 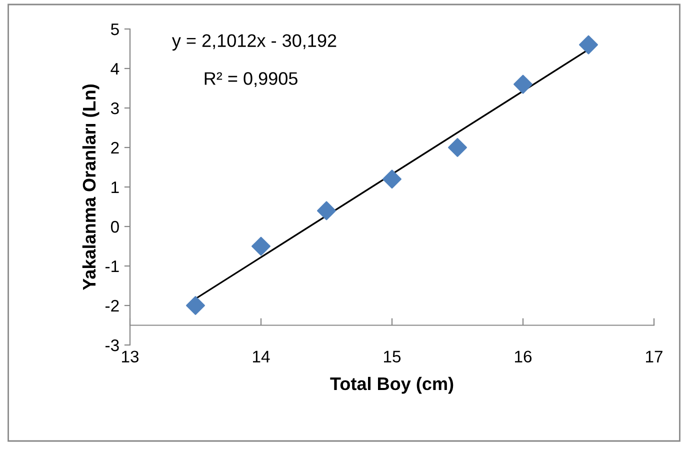 What do you see at coordinates (523, 356) in the screenshot?
I see `x-tick-label: 16` at bounding box center [523, 356].